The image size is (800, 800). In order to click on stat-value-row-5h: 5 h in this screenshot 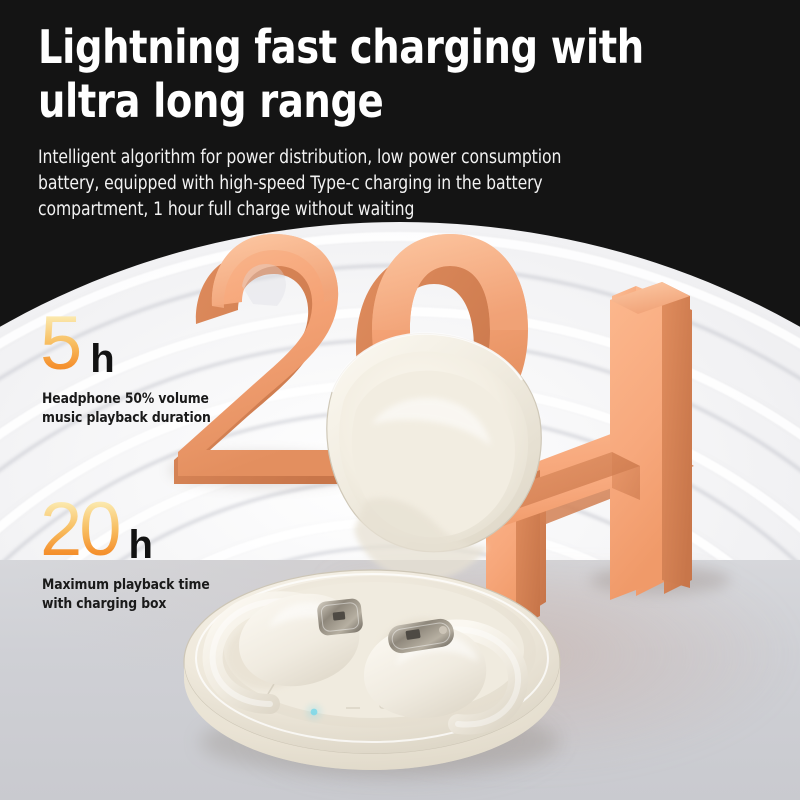, I will do `click(130, 344)`.